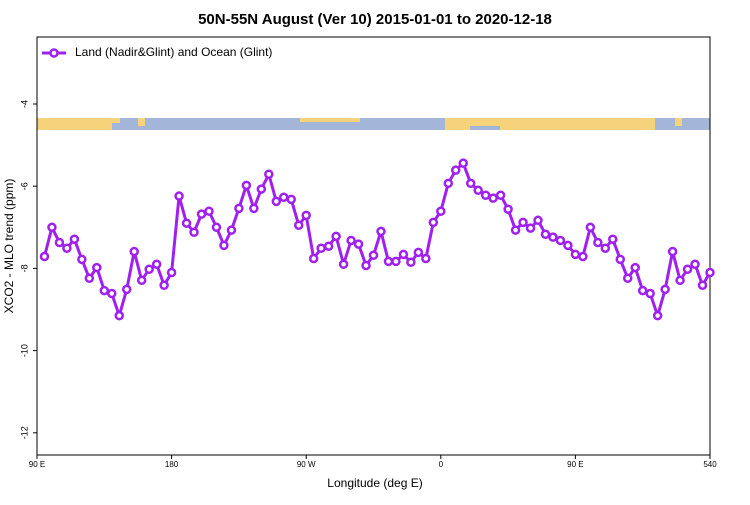 Image resolution: width=750 pixels, height=505 pixels. Describe the element at coordinates (710, 464) in the screenshot. I see `x-tick-label: 540` at that location.